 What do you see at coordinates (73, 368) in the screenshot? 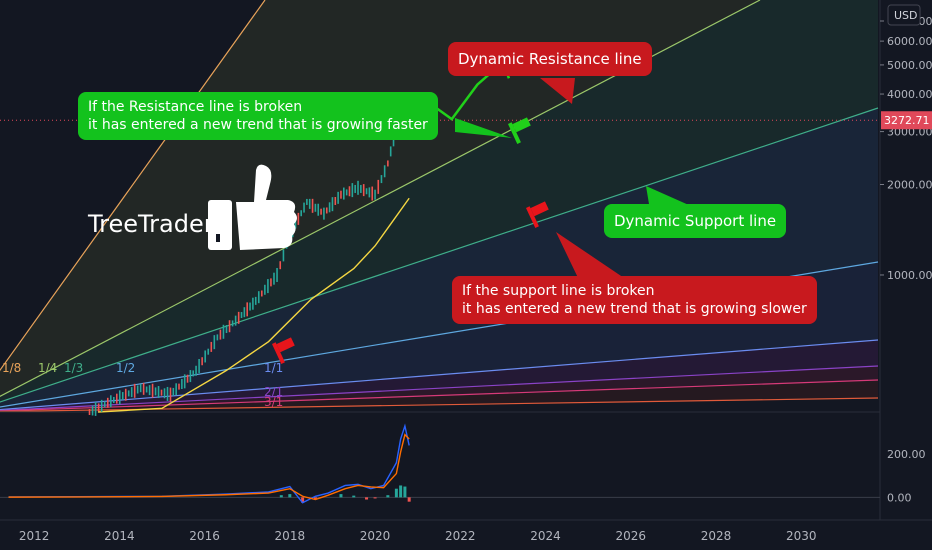
I see `fan-label: 1/3` at bounding box center [73, 368].